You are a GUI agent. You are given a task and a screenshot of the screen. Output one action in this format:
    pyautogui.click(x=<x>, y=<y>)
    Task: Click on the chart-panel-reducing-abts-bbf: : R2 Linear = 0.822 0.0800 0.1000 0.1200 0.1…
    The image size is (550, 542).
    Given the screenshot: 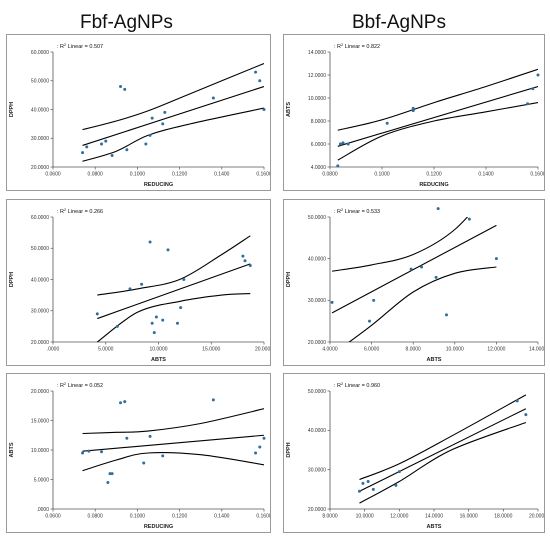 What is the action you would take?
    pyautogui.click(x=414, y=112)
    